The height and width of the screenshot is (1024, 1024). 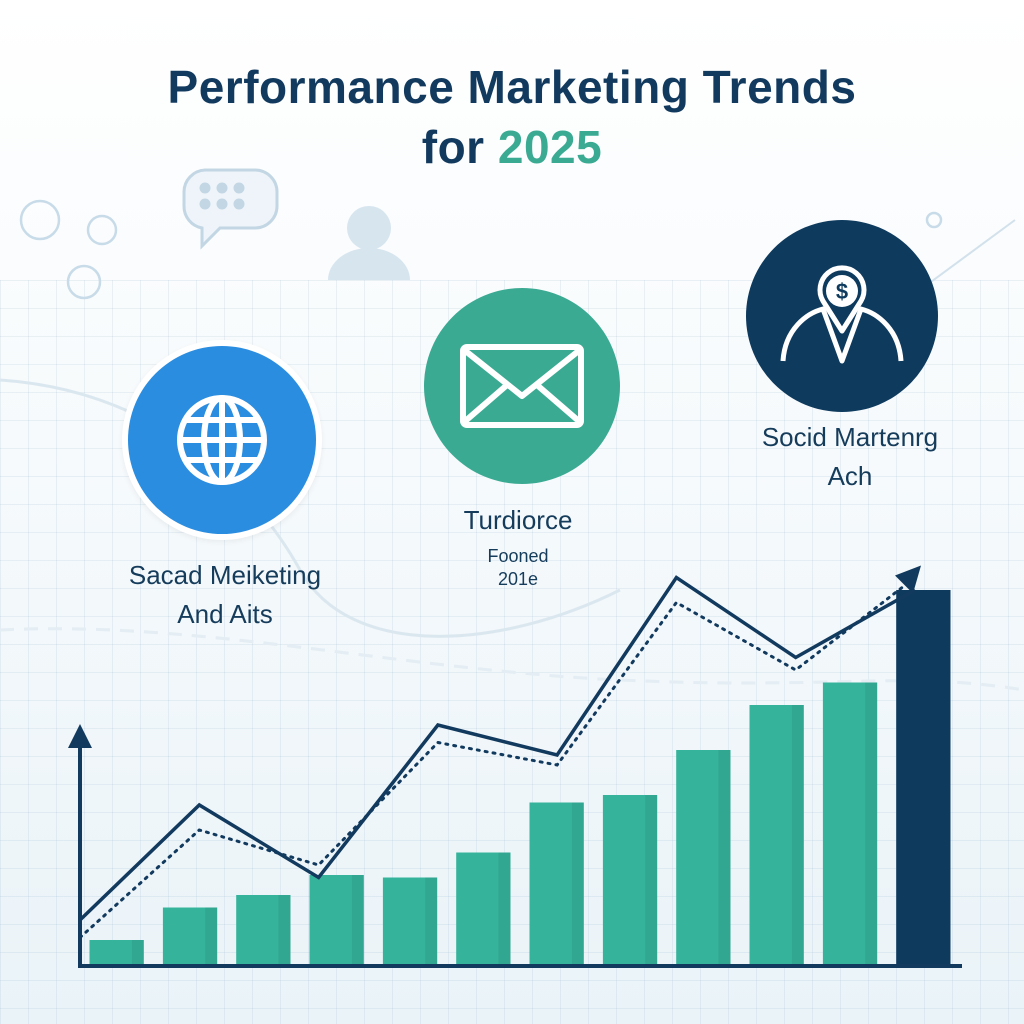 What do you see at coordinates (225, 614) in the screenshot?
I see `callout-globe-line2: And Aits` at bounding box center [225, 614].